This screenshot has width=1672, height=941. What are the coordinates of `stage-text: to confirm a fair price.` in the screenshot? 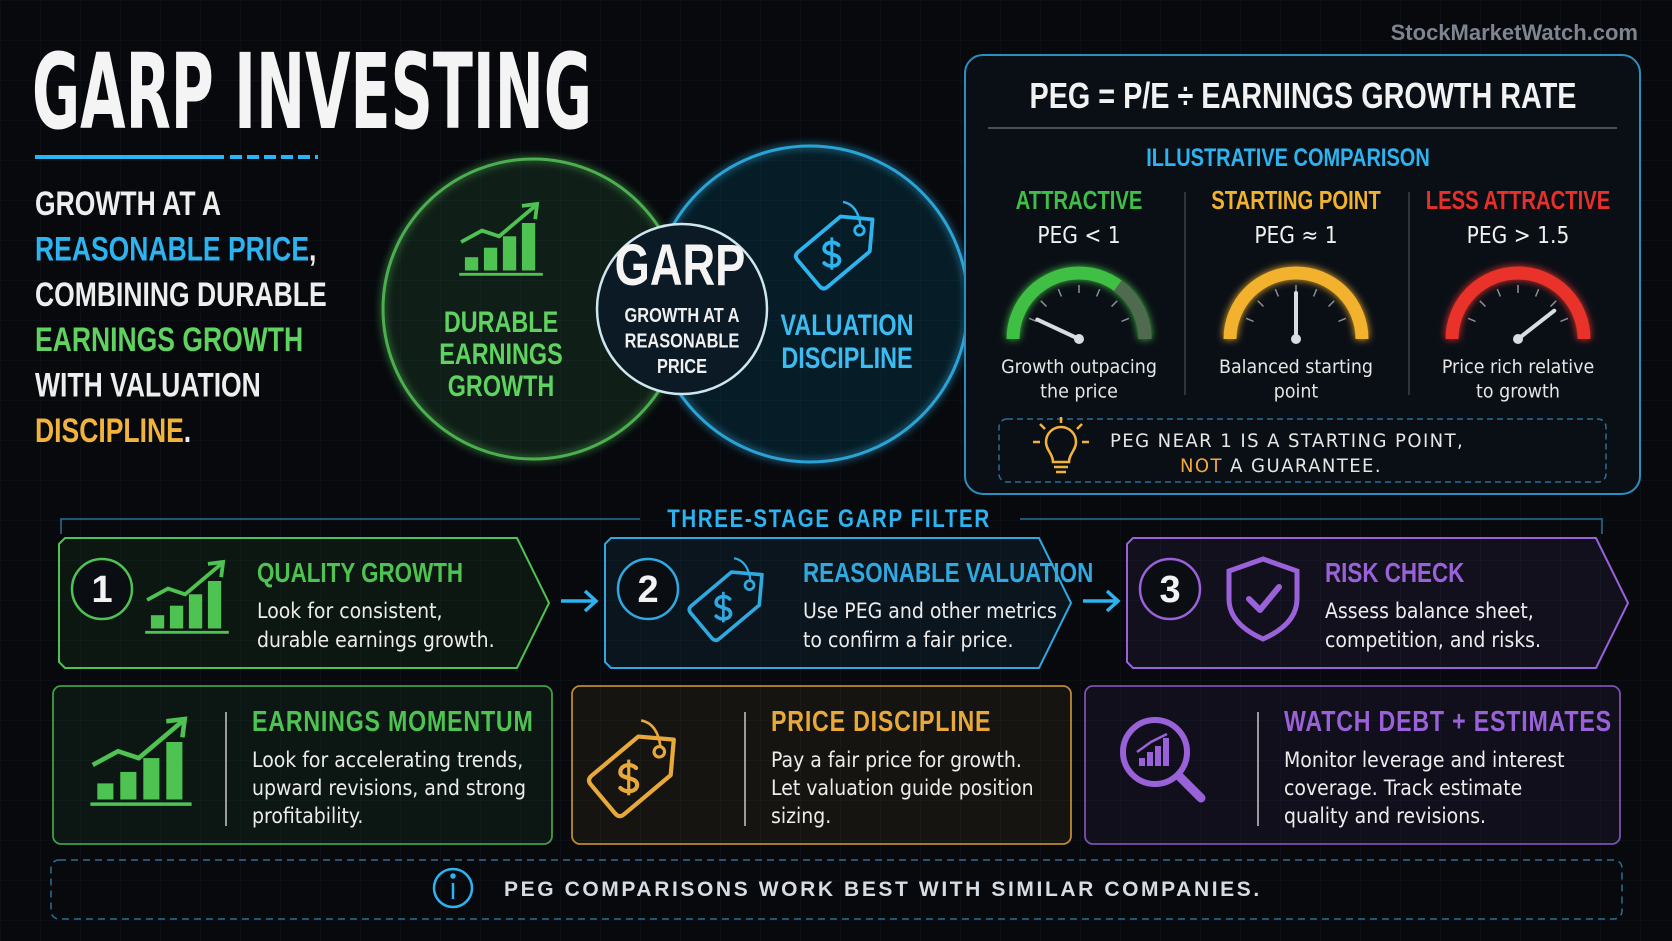 It's located at (908, 639).